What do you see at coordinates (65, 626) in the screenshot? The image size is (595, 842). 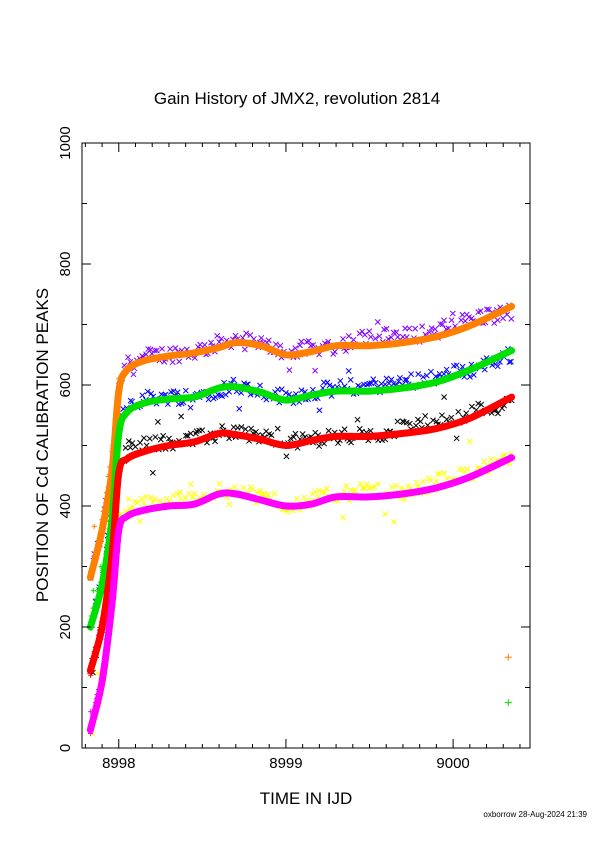 I see `y-tick-label: 200` at bounding box center [65, 626].